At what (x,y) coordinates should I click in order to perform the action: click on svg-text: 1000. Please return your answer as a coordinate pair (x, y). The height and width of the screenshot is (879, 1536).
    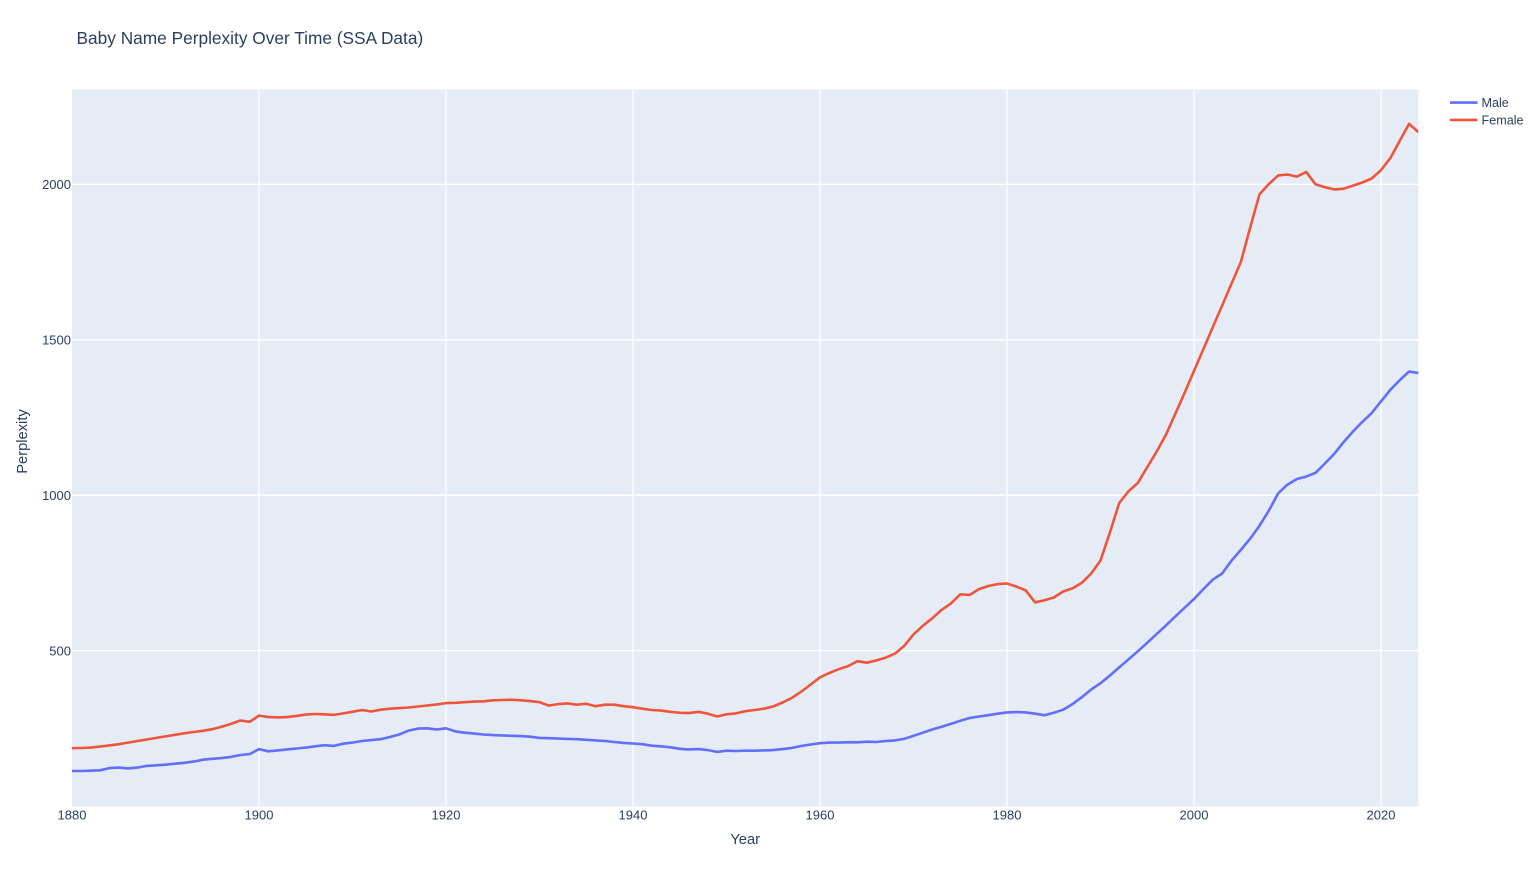
    Looking at the image, I should click on (56, 495).